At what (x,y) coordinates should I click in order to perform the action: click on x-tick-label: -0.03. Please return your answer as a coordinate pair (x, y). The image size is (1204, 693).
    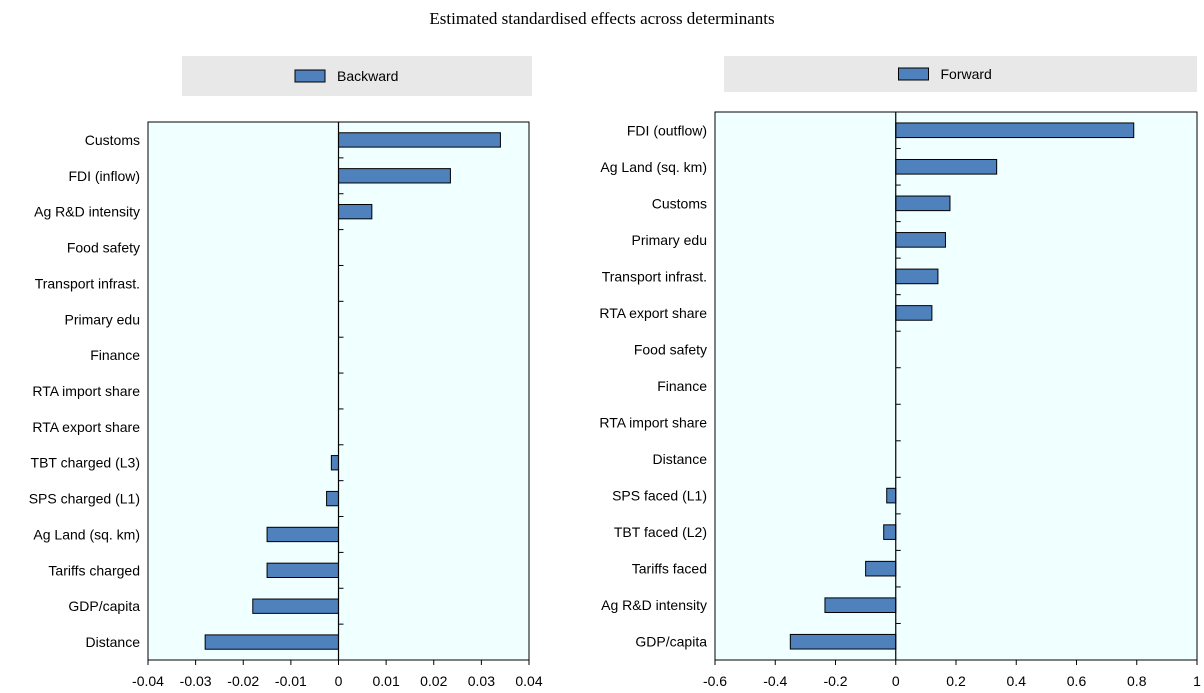
    Looking at the image, I should click on (196, 681).